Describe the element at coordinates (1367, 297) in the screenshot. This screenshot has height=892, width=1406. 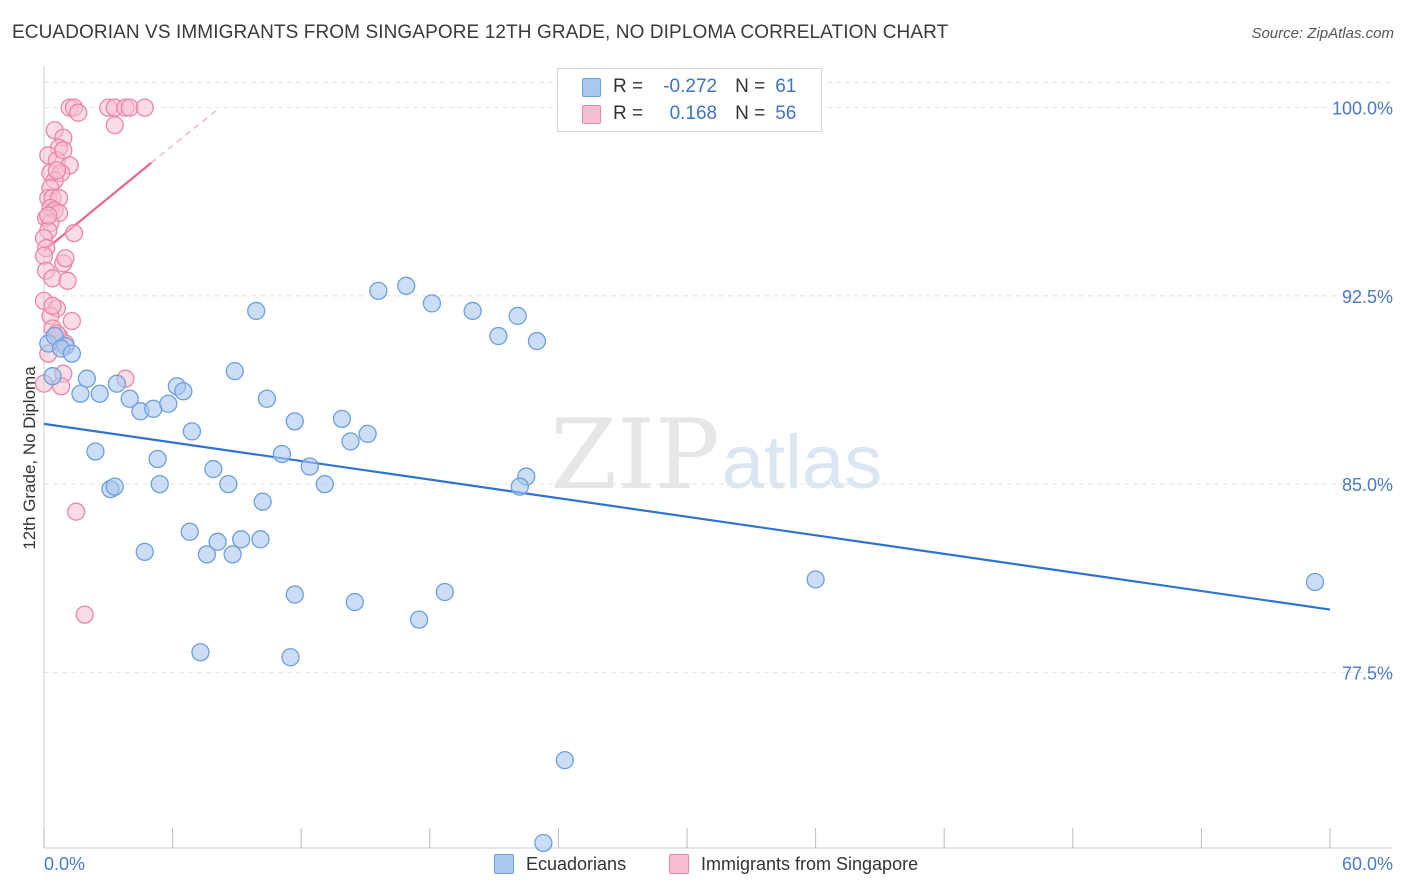
I see `y-tick-label: 92.5%` at that location.